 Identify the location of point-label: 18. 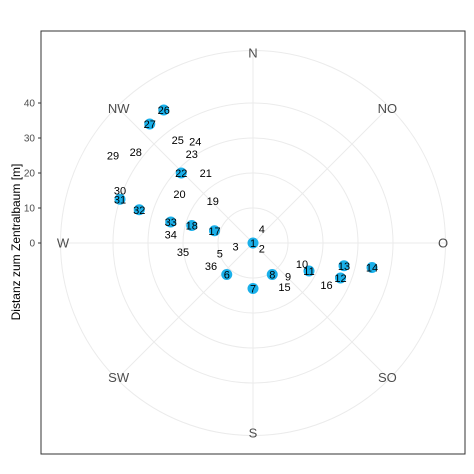
(192, 227).